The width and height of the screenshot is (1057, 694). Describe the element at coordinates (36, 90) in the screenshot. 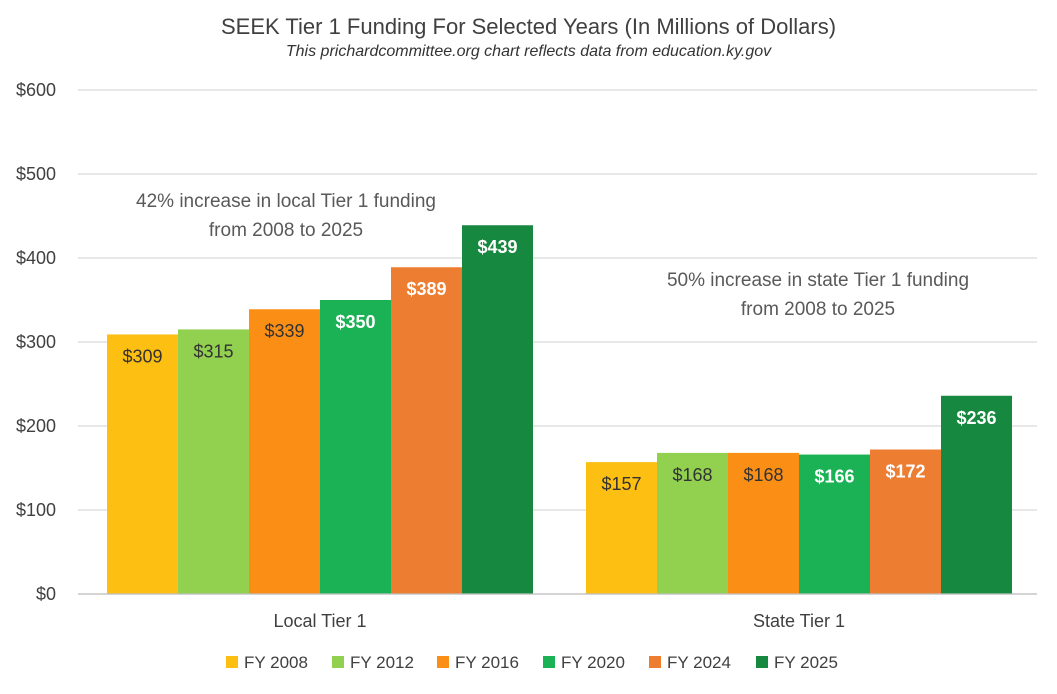

I see `y-tick-label: $600` at that location.